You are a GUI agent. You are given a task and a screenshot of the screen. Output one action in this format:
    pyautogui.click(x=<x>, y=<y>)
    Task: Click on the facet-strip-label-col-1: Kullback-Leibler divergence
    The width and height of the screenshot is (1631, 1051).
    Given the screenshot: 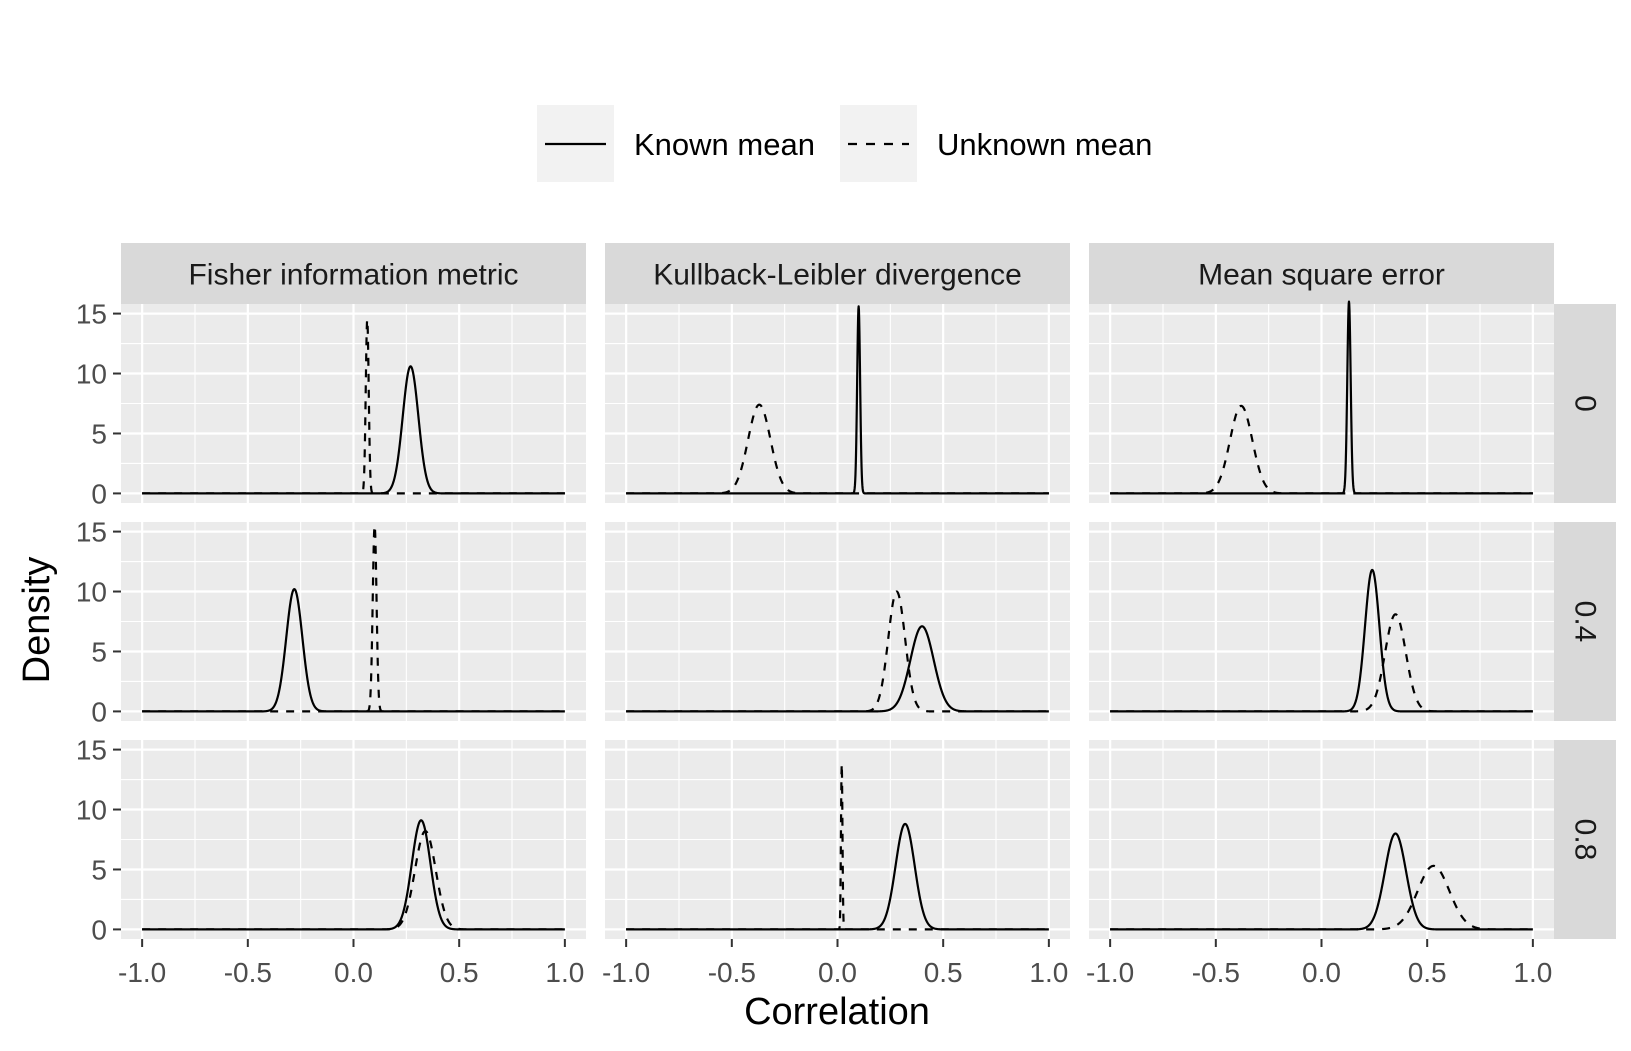 What is the action you would take?
    pyautogui.click(x=837, y=275)
    